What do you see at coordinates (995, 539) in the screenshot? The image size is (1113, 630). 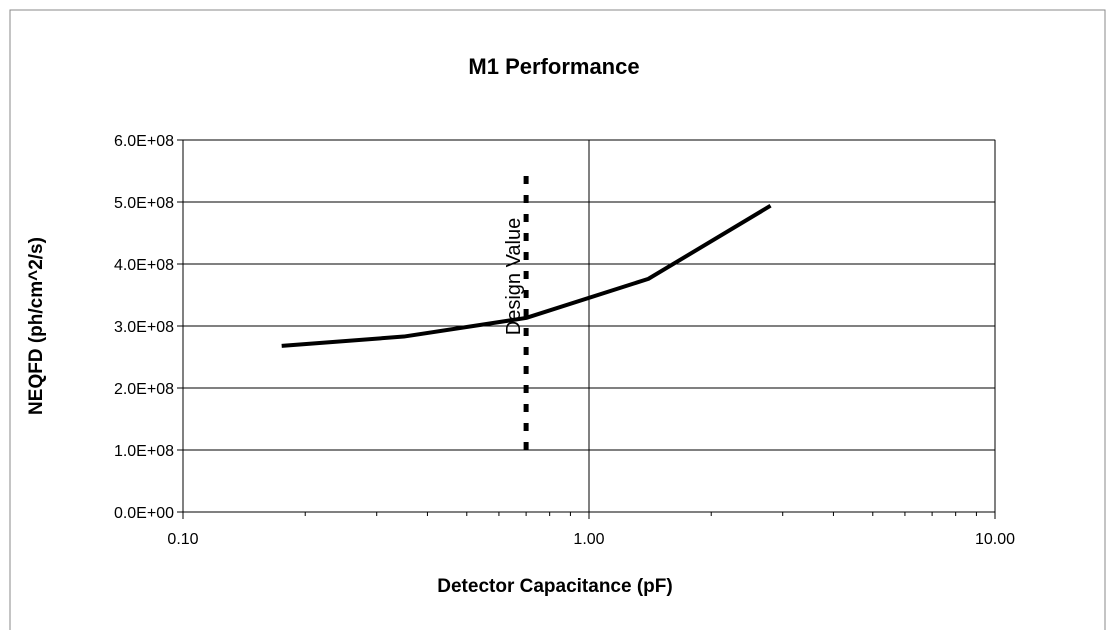 I see `x-tick-label: 10.00` at bounding box center [995, 539].